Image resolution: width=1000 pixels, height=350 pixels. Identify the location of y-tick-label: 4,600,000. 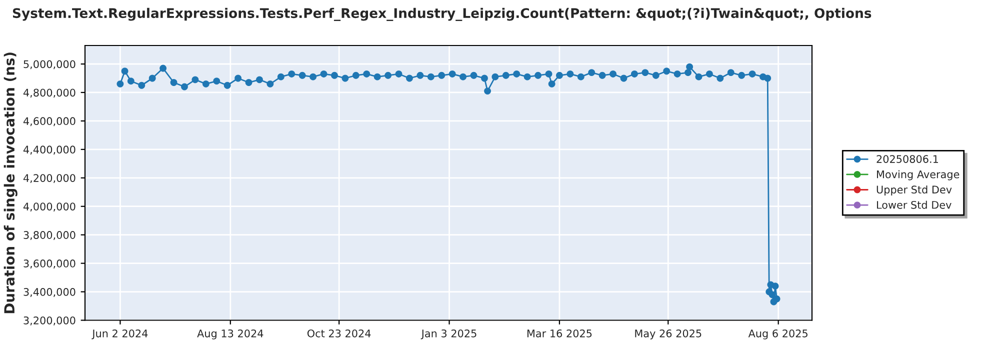
(49, 121).